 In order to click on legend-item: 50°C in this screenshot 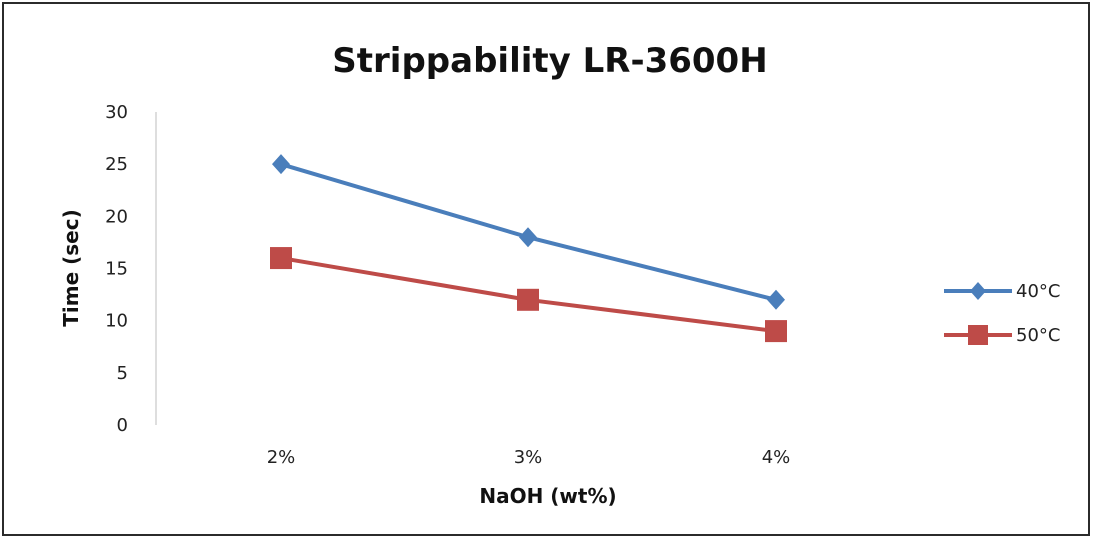, I will do `click(1002, 335)`.